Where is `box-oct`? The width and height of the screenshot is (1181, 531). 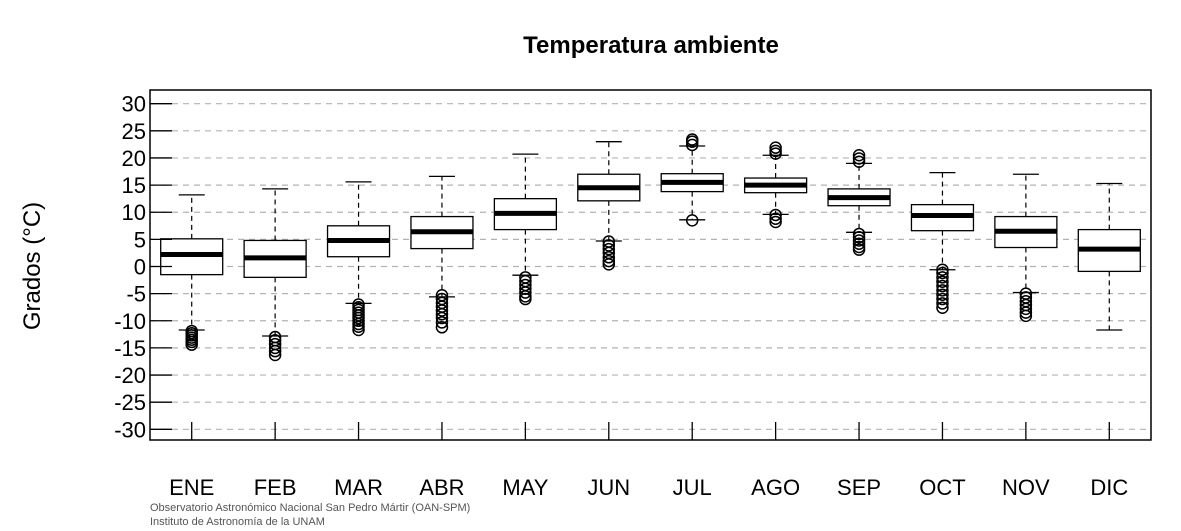 box-oct is located at coordinates (942, 242).